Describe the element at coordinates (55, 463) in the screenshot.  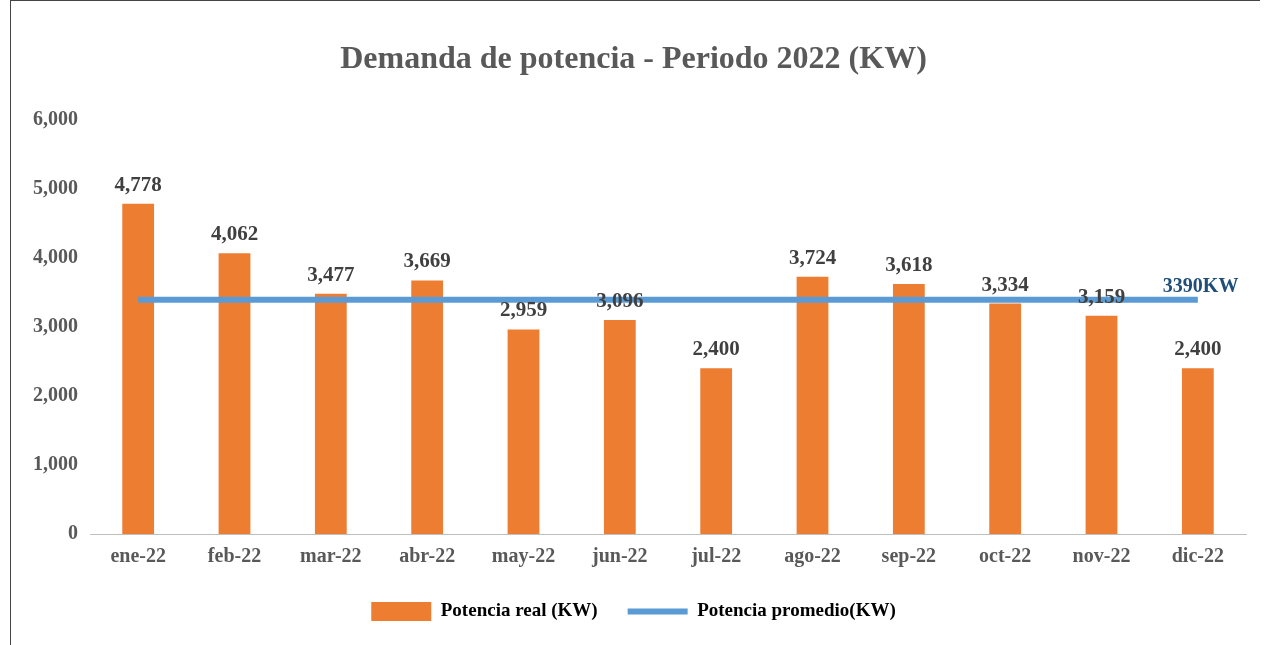
I see `y-tick-label: 1,000` at that location.